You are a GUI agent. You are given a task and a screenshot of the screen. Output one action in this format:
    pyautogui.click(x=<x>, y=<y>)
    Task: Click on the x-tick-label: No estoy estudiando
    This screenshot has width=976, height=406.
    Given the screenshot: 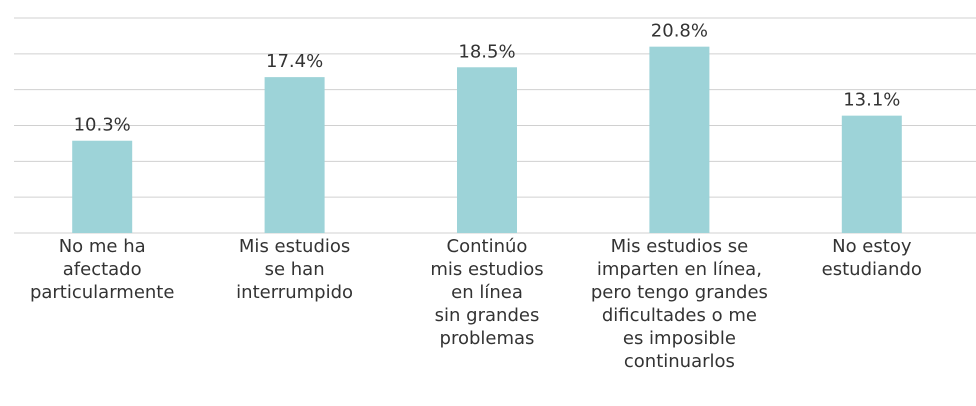 What is the action you would take?
    pyautogui.click(x=872, y=258)
    